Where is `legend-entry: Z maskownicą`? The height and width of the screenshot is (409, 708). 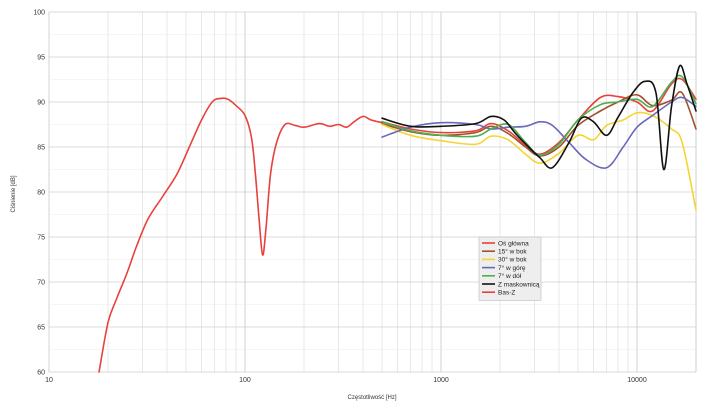
legend-entry: Z maskownicą is located at coordinates (519, 284).